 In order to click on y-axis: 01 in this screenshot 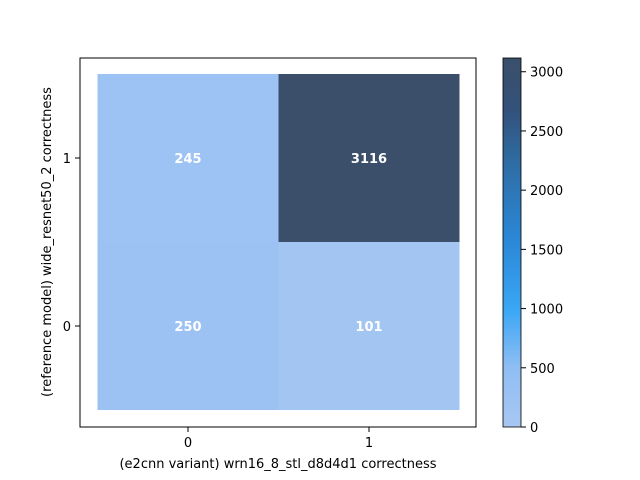, I will do `click(71, 243)`.